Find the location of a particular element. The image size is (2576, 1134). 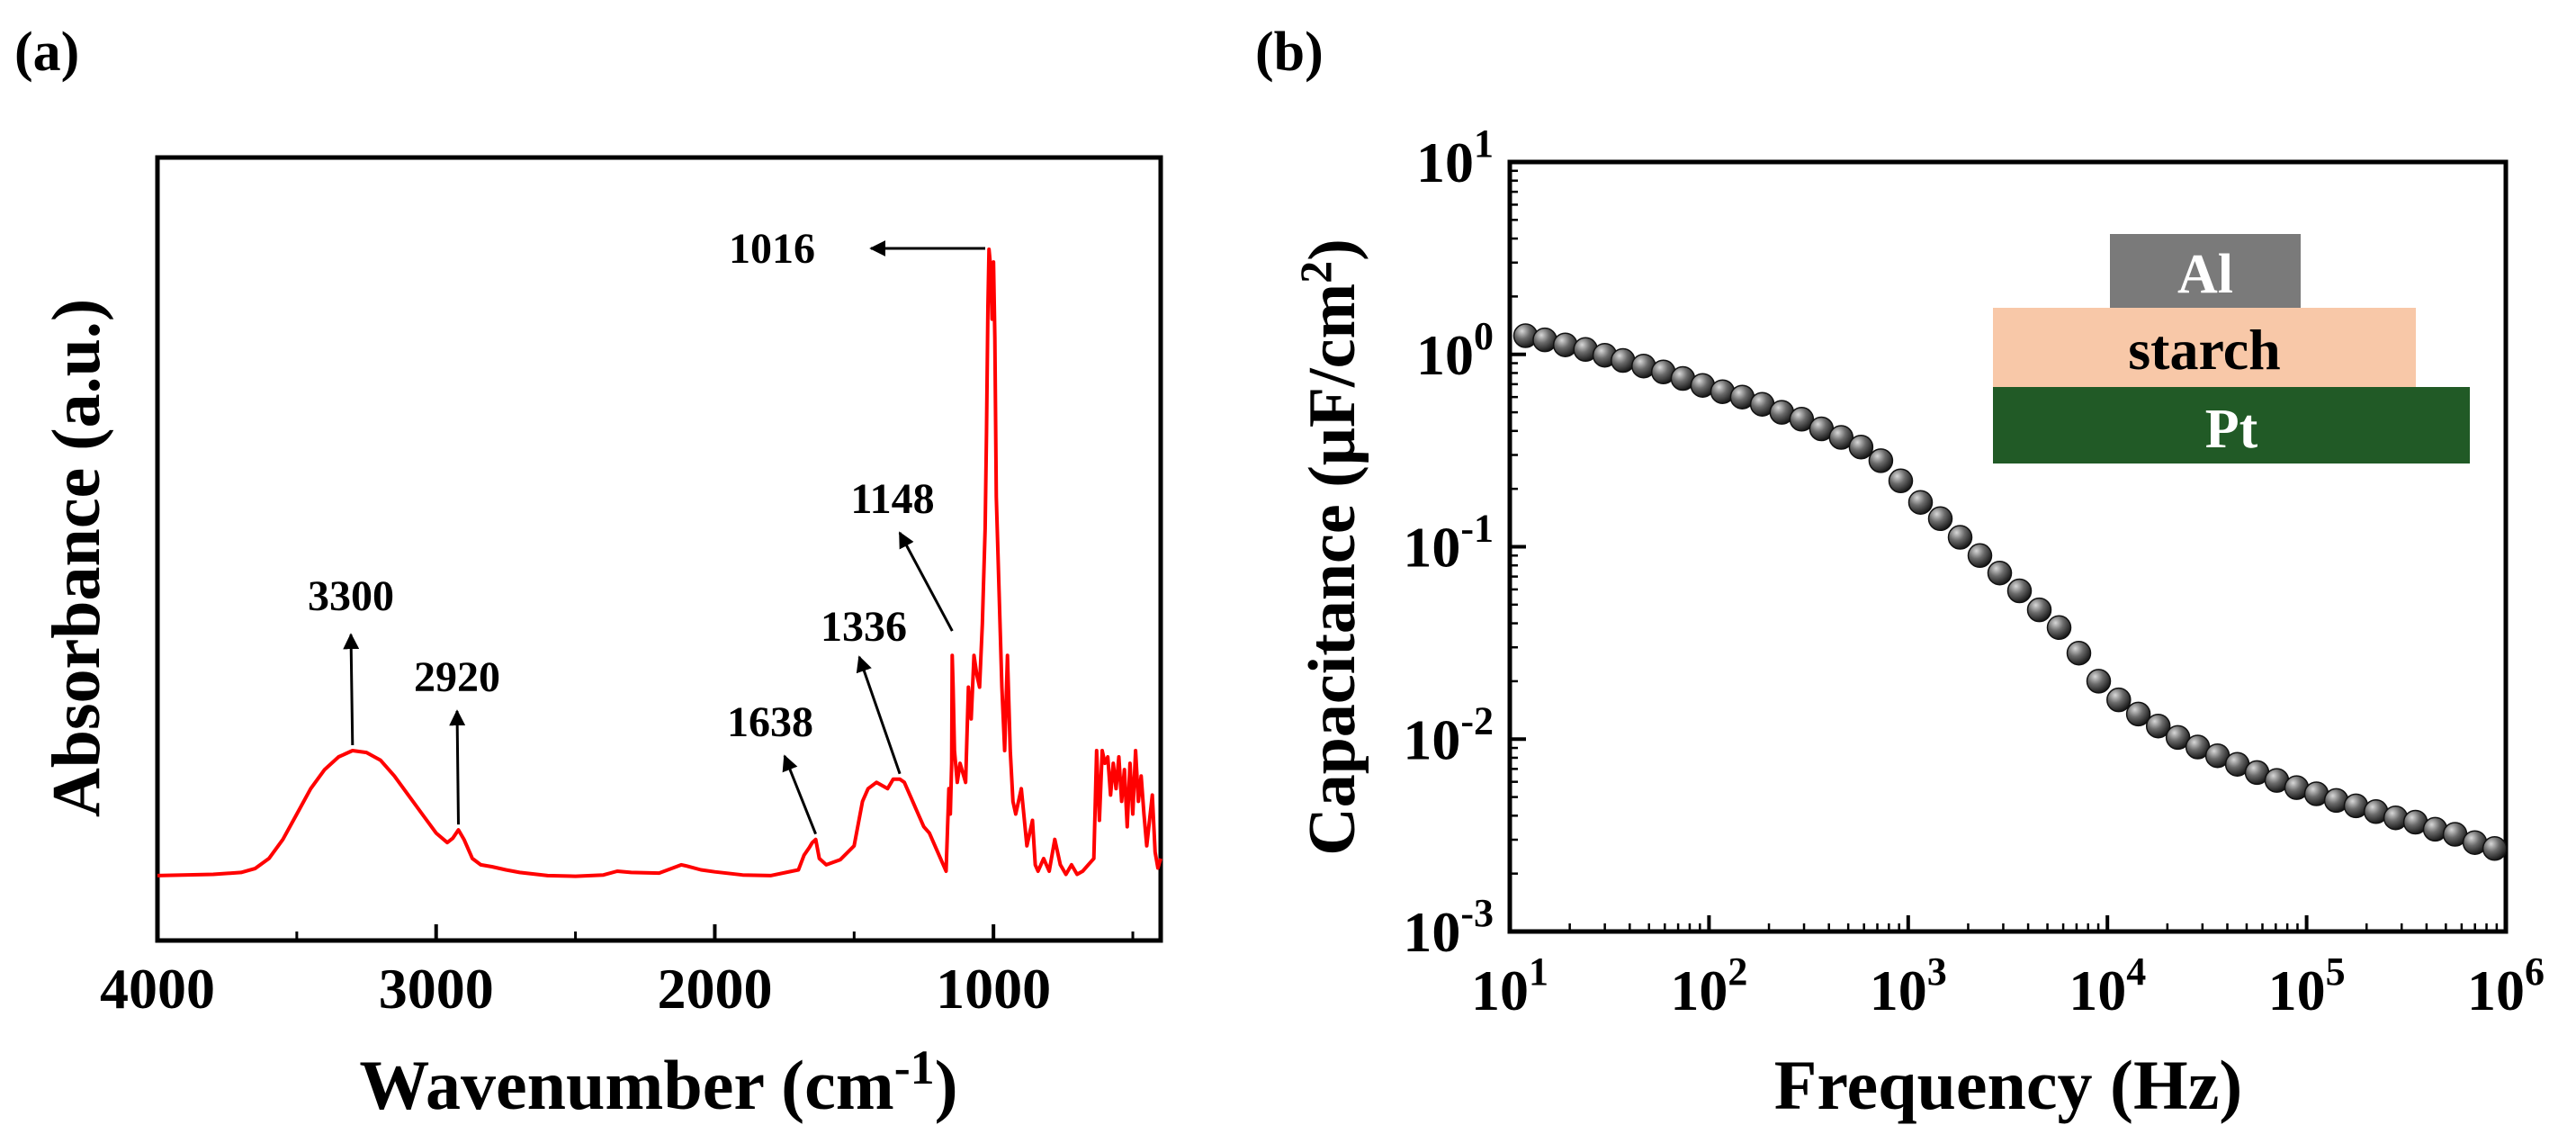

peak-label-1638: 1638 is located at coordinates (770, 722).